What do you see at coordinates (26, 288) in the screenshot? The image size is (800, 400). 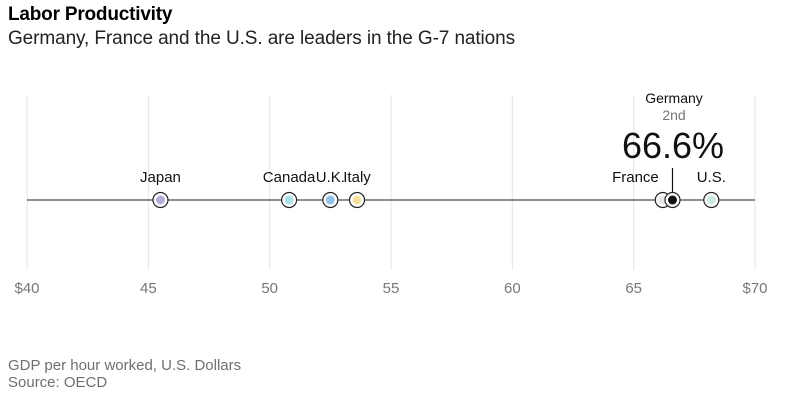 I see `x-tick-label-40: $40` at bounding box center [26, 288].